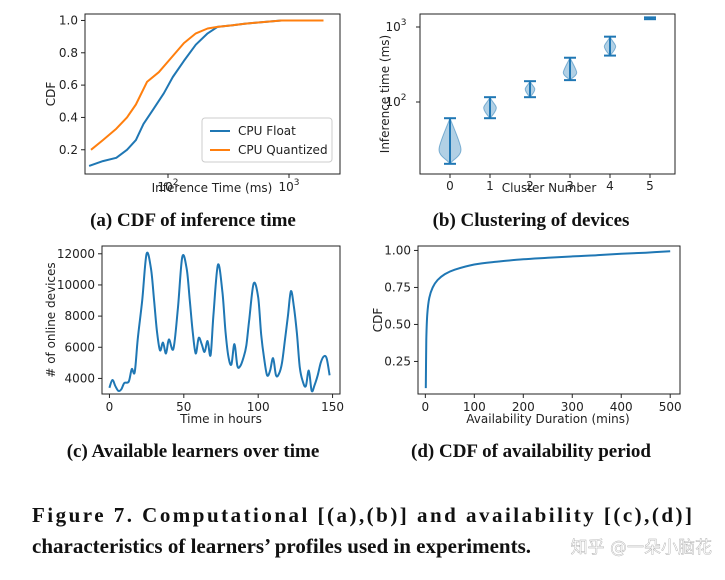 Image resolution: width=725 pixels, height=580 pixels. What do you see at coordinates (670, 407) in the screenshot?
I see `d-xtick-label-500: 500` at bounding box center [670, 407].